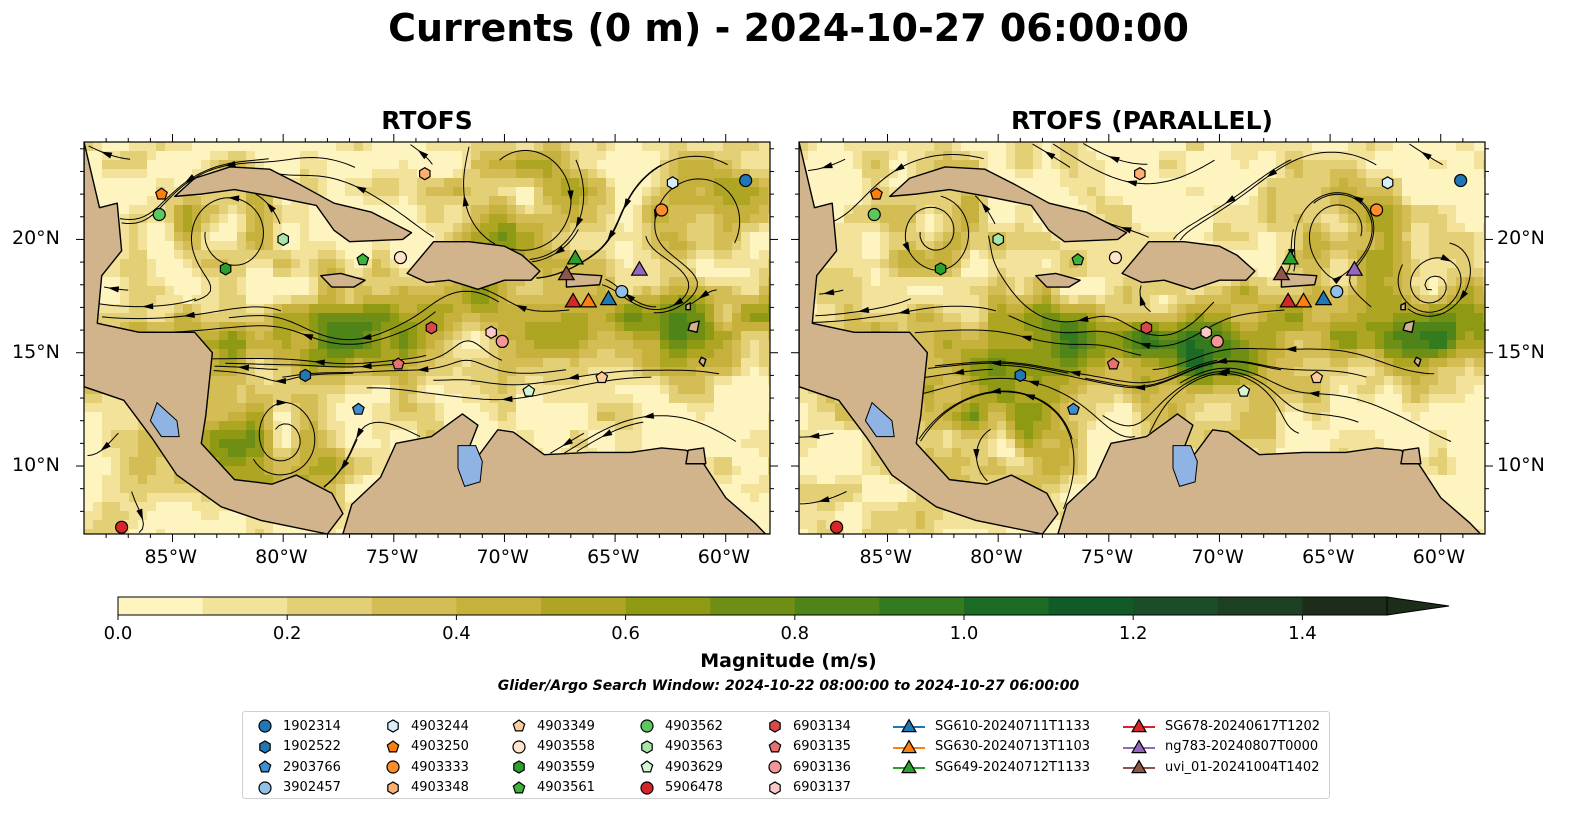  Describe the element at coordinates (1013, 747) in the screenshot. I see `legend-label: SG630-20240713T1103` at that location.